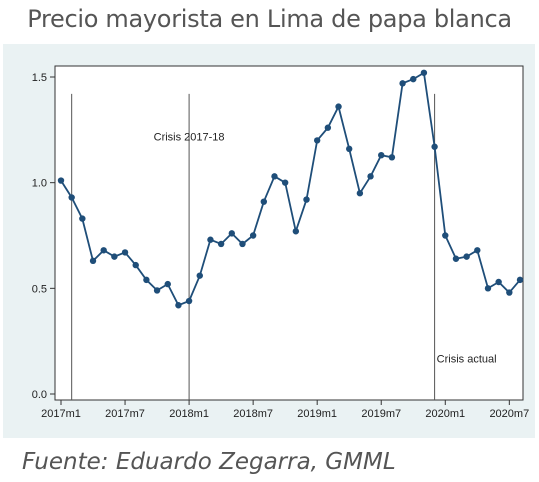  I want to click on source-note: Fuente: Eduardo Zegarra, GMML, so click(209, 462).